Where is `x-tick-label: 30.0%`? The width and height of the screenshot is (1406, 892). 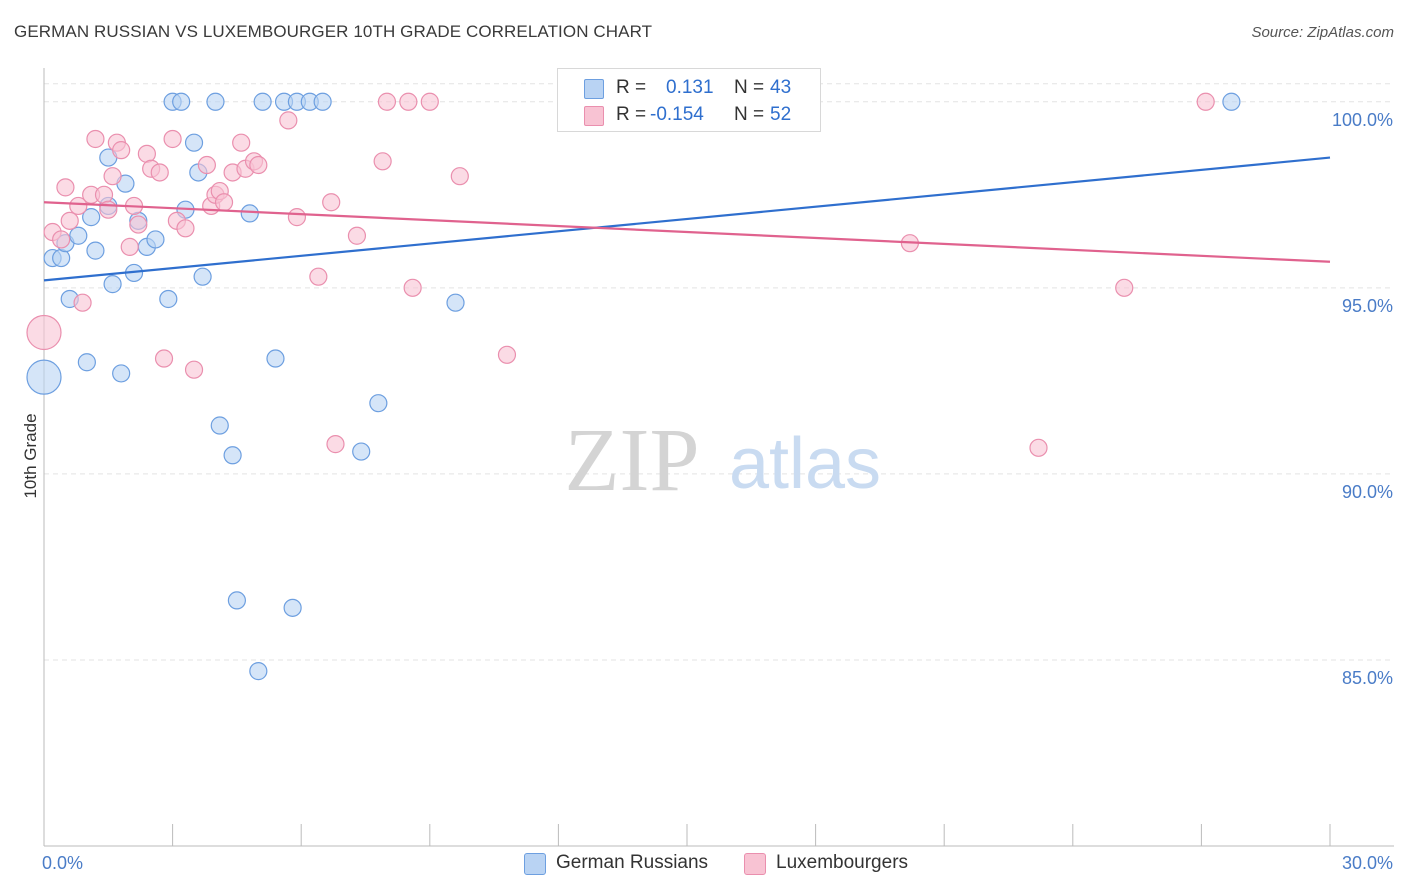
x-tick-label: 30.0% is located at coordinates (1367, 863).